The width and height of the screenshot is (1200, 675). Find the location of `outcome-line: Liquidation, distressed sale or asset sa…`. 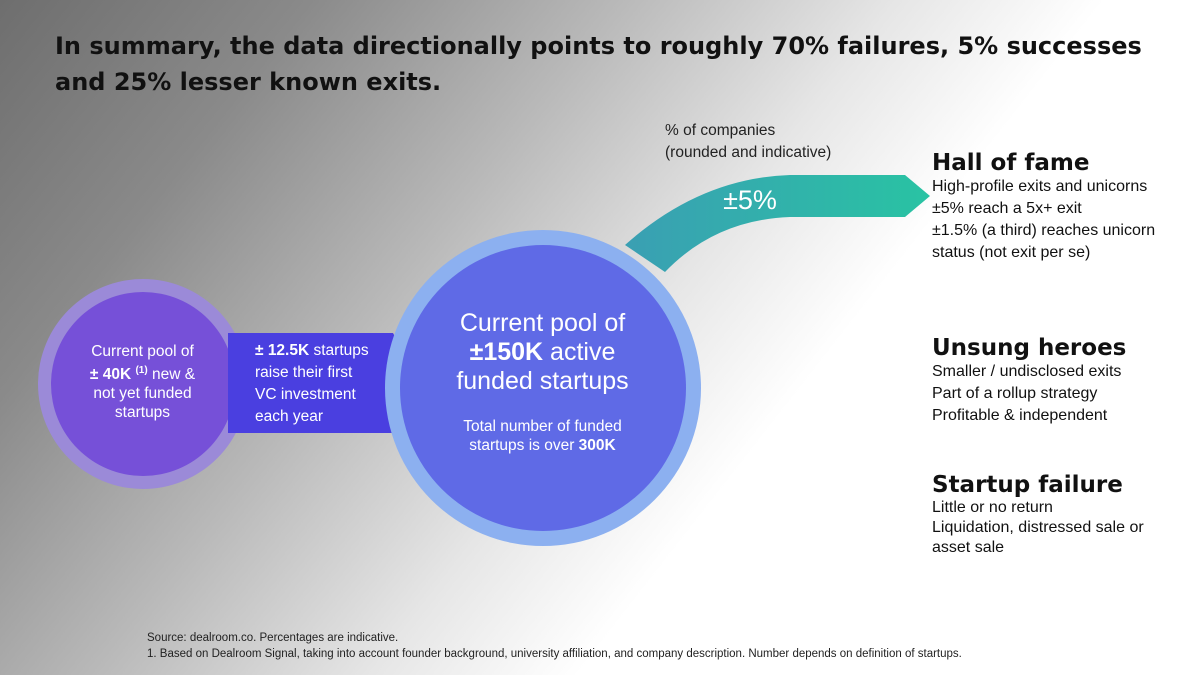

outcome-line: Liquidation, distressed sale or asset sa… is located at coordinates (1038, 537).